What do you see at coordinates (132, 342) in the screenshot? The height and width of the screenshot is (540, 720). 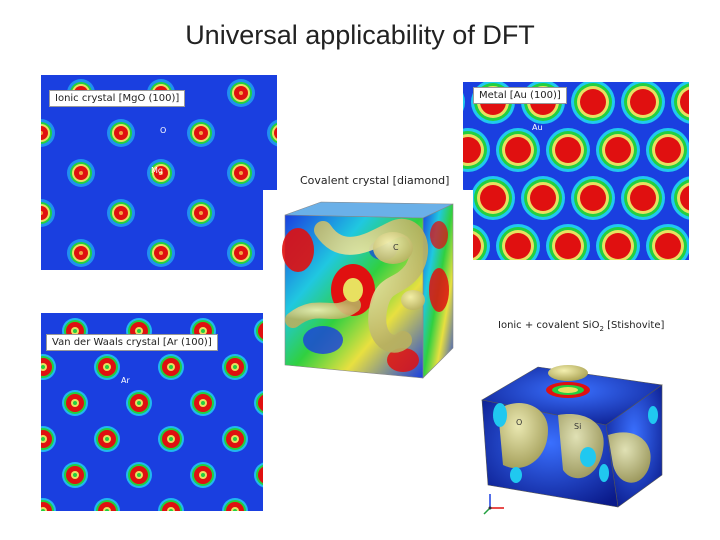 I see `vdw-label: Van der Waals crystal [Ar (100)]` at bounding box center [132, 342].